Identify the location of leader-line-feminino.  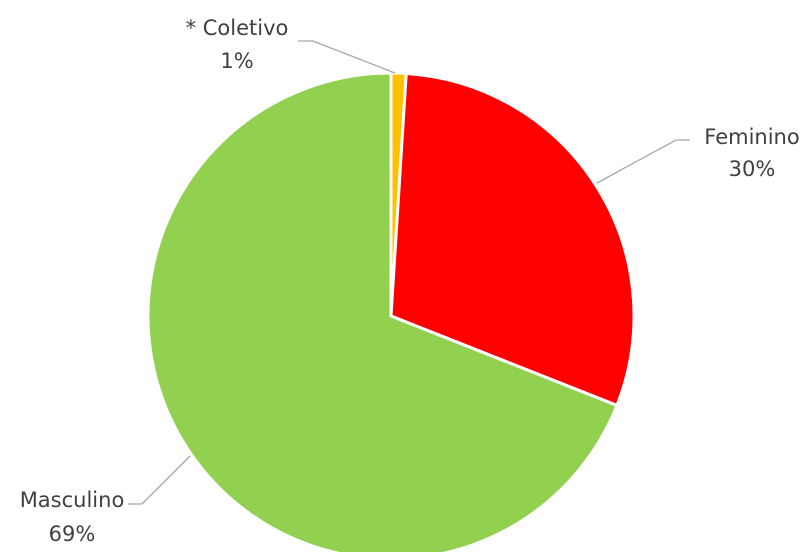
(643, 161).